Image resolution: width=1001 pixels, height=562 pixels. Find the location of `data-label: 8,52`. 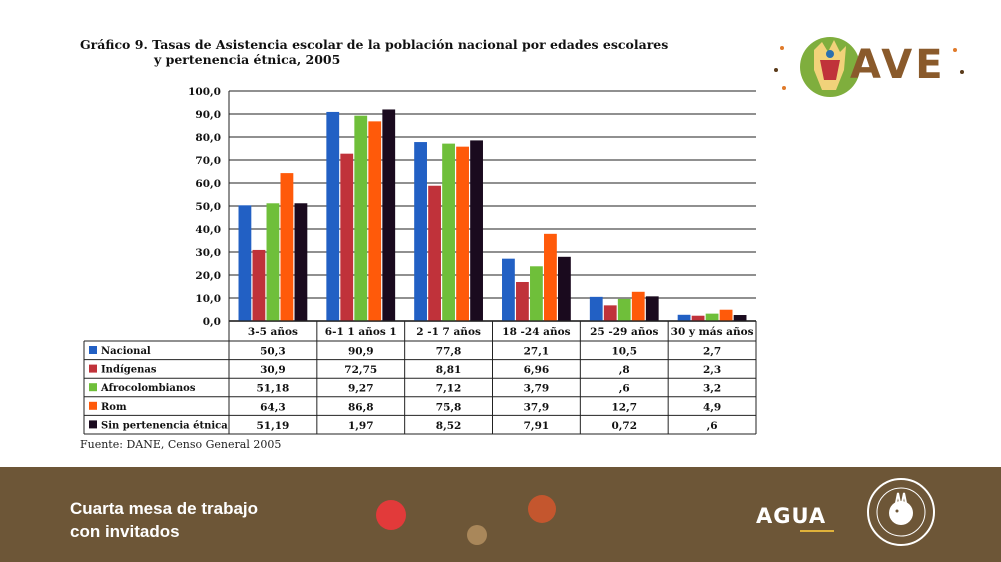

data-label: 8,52 is located at coordinates (449, 426).